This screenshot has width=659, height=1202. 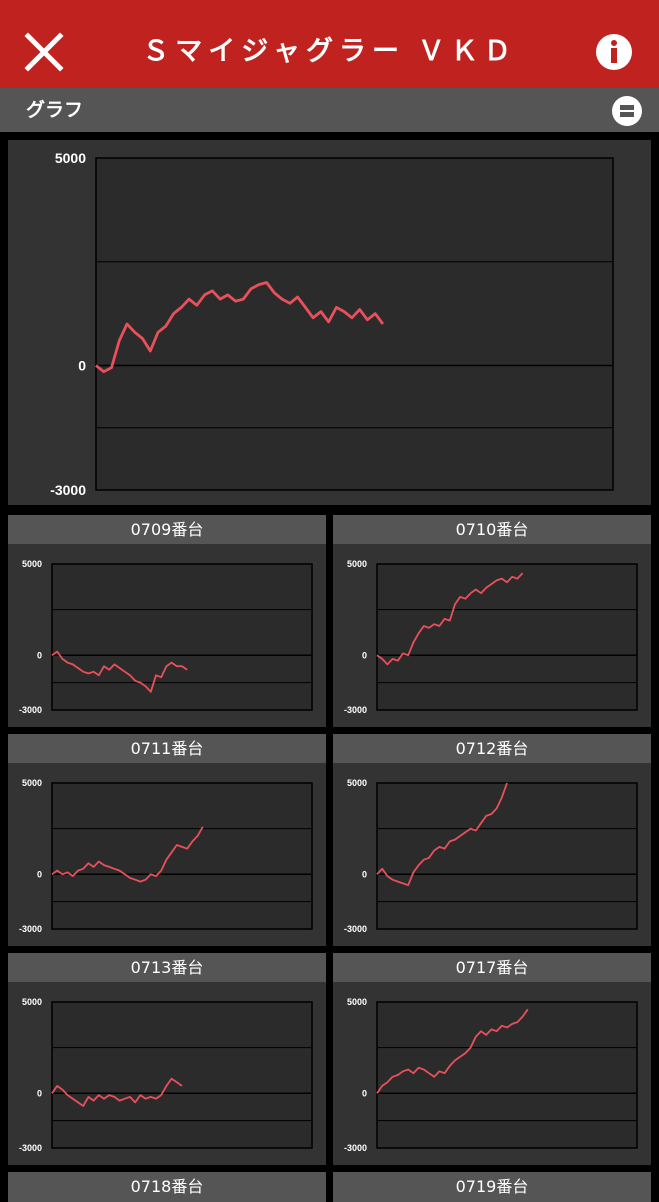 I want to click on card-title: 0713番台, so click(x=167, y=967).